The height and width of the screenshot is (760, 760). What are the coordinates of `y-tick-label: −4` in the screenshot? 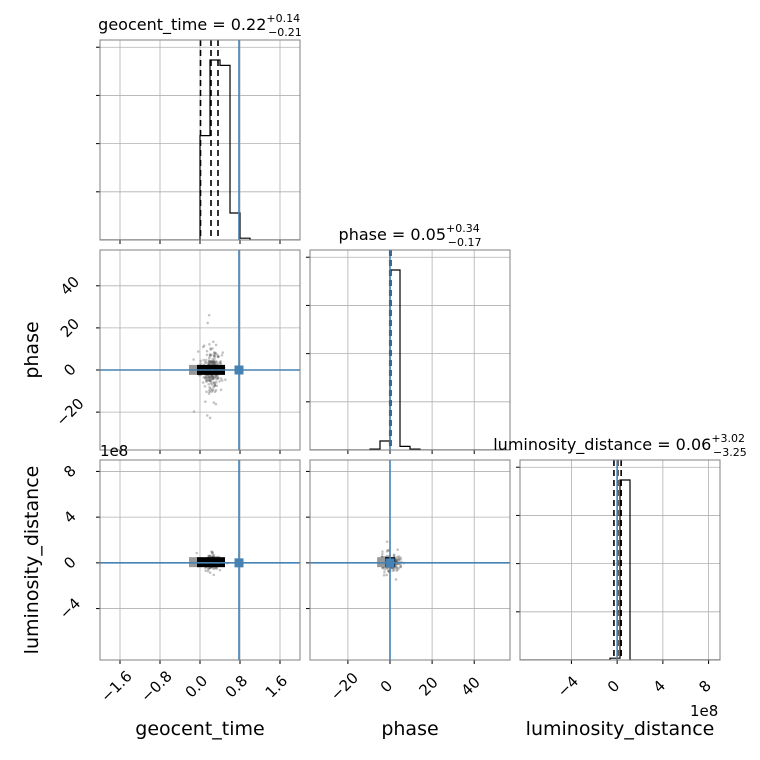 It's located at (70, 608).